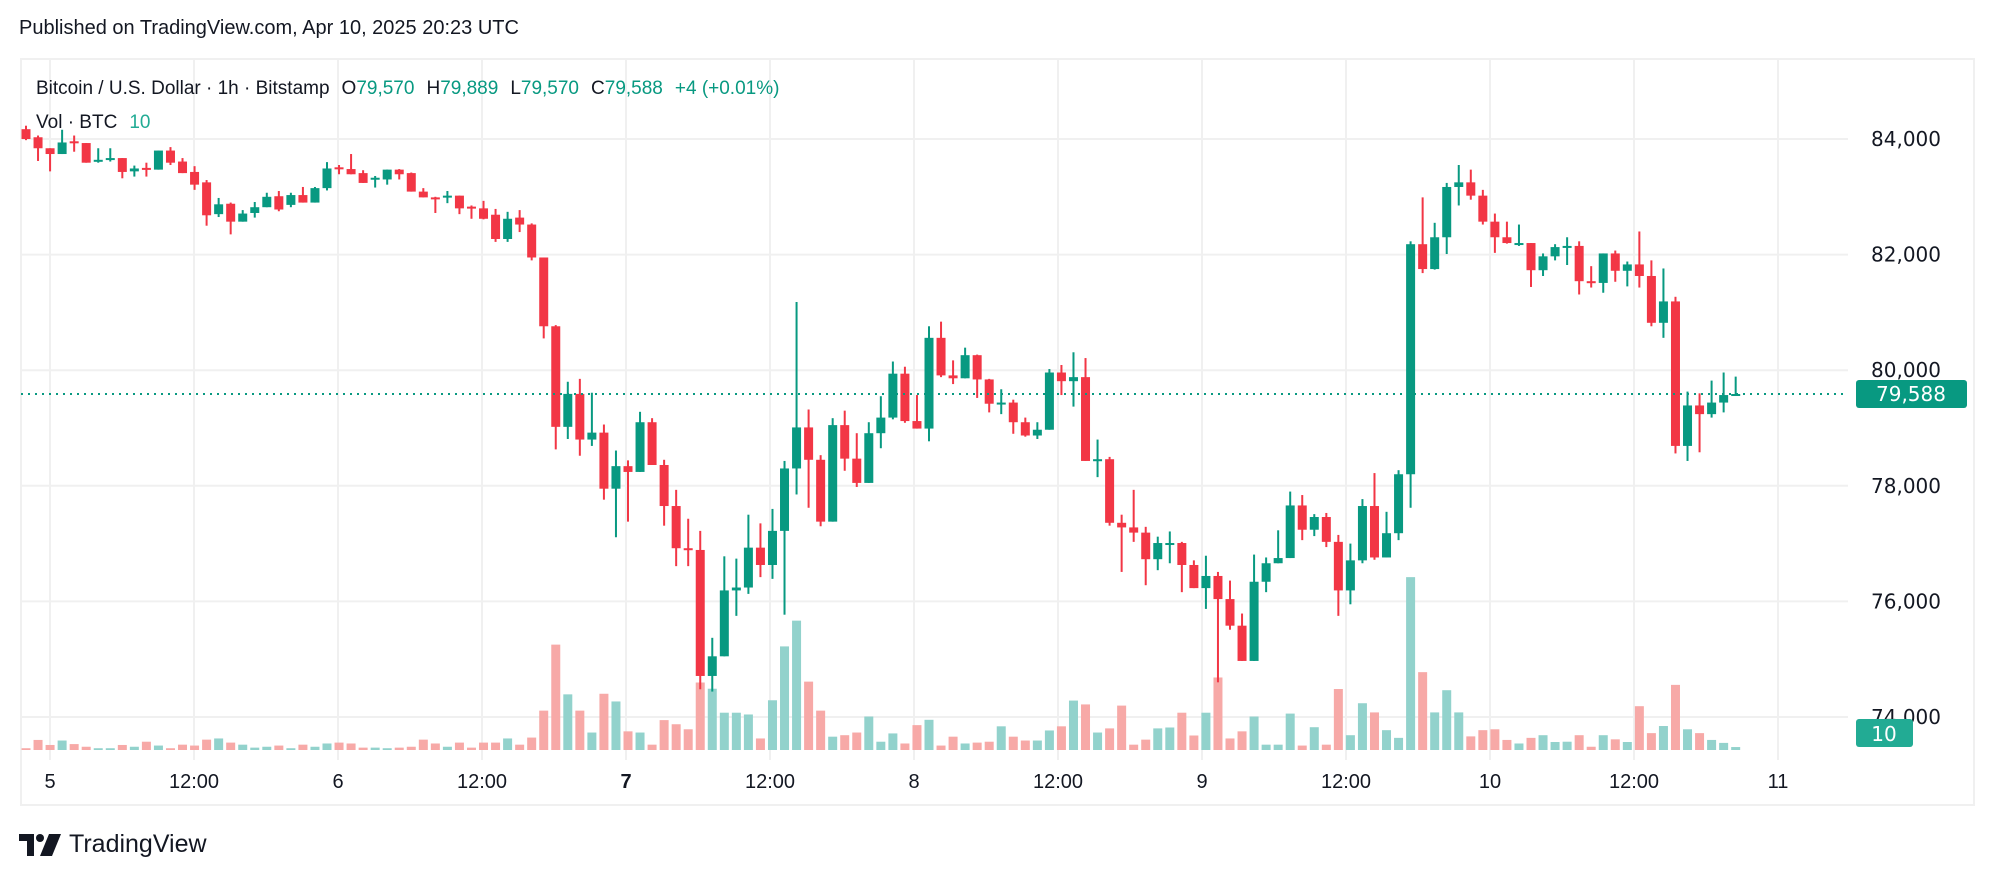  What do you see at coordinates (183, 88) in the screenshot?
I see `symbol-title: Bitcoin / U.S. Dollar · 1h · Bitstamp` at bounding box center [183, 88].